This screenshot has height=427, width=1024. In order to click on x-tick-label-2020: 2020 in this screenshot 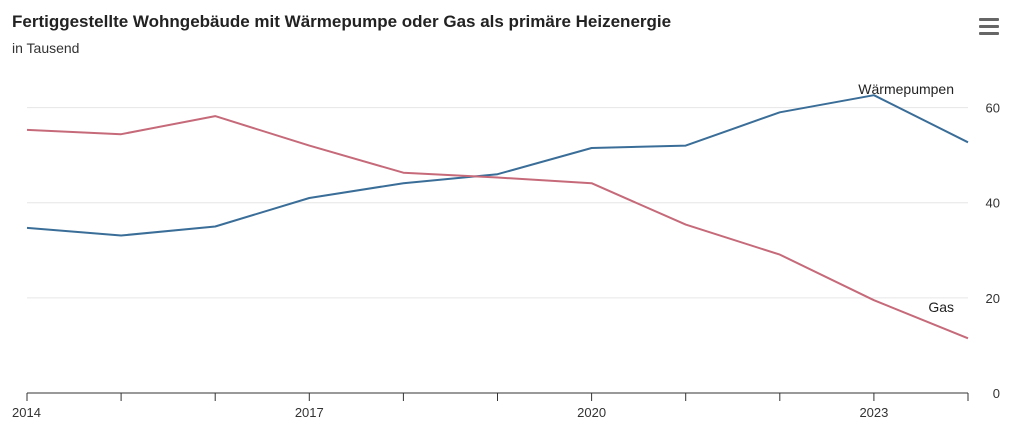, I will do `click(591, 412)`.